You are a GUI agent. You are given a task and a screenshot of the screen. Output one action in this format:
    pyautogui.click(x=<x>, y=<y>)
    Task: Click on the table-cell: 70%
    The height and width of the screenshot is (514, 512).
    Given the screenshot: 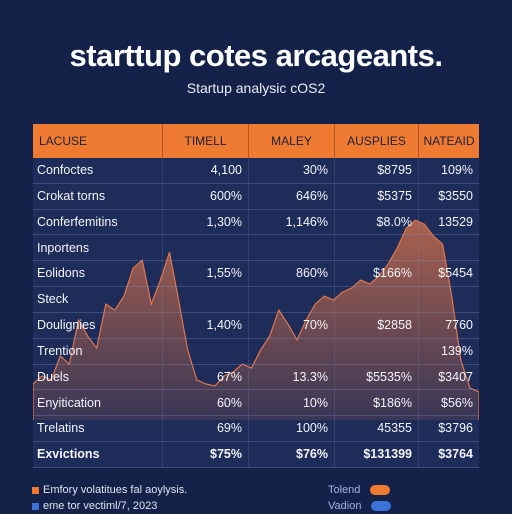 What is the action you would take?
    pyautogui.click(x=292, y=325)
    